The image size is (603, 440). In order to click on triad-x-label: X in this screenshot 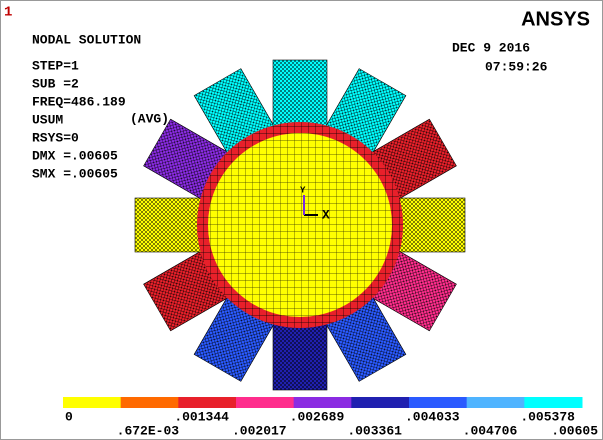, I will do `click(326, 214)`.